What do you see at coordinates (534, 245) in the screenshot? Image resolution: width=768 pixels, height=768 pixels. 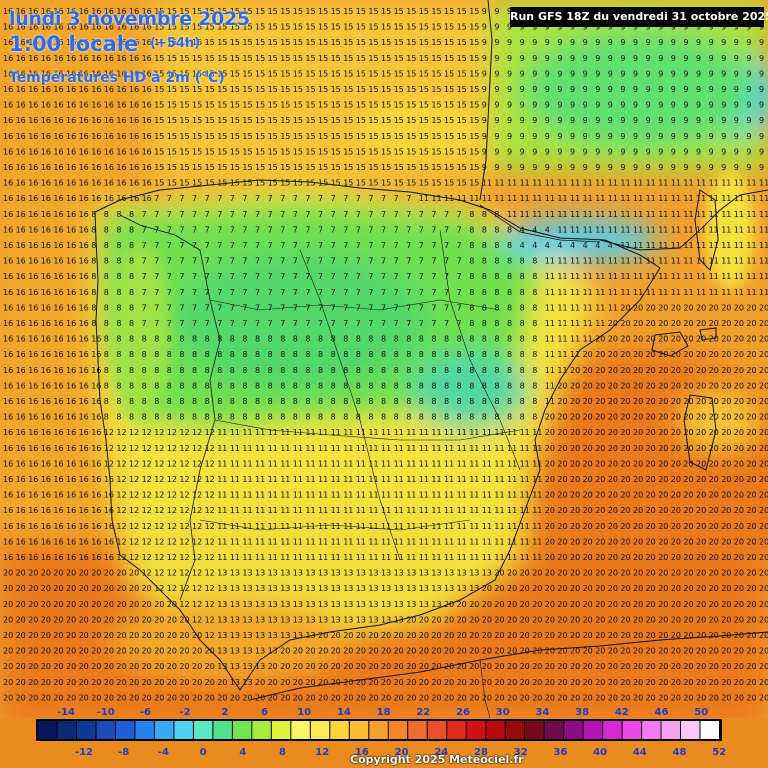 I see `grid-value: 4` at bounding box center [534, 245].